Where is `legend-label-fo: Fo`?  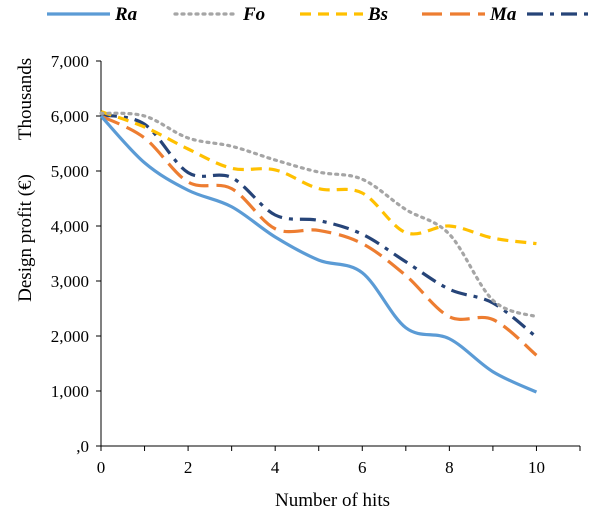 legend-label-fo: Fo is located at coordinates (253, 14).